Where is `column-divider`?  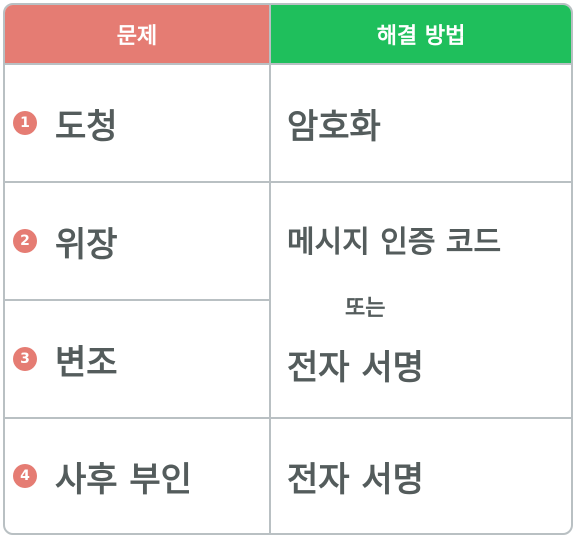
column-divider is located at coordinates (270, 269).